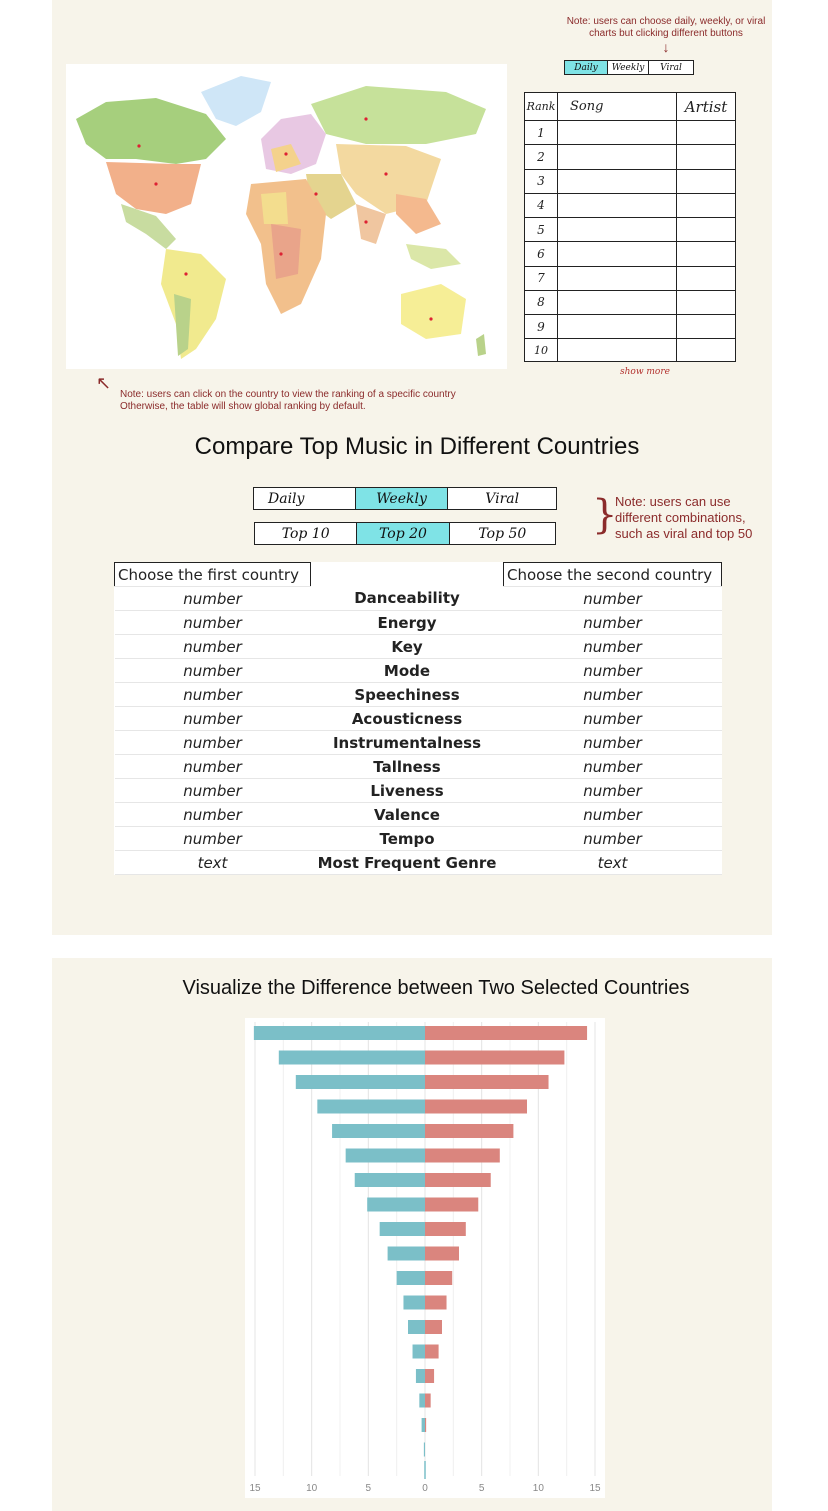 The width and height of the screenshot is (828, 1511). Describe the element at coordinates (630, 326) in the screenshot. I see `table-row: 9` at that location.